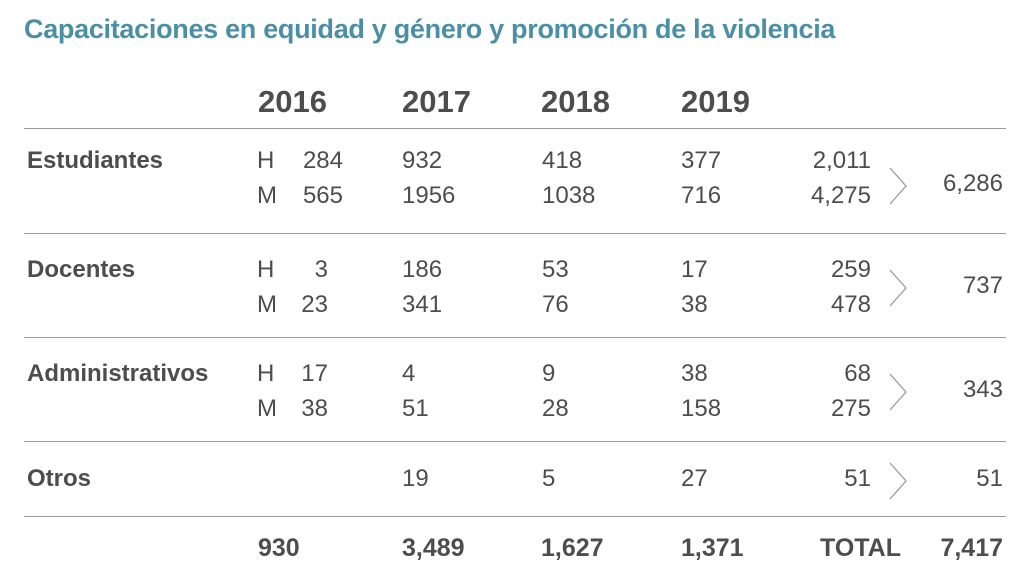 The height and width of the screenshot is (585, 1033). I want to click on subtotal: 2,011, so click(841, 160).